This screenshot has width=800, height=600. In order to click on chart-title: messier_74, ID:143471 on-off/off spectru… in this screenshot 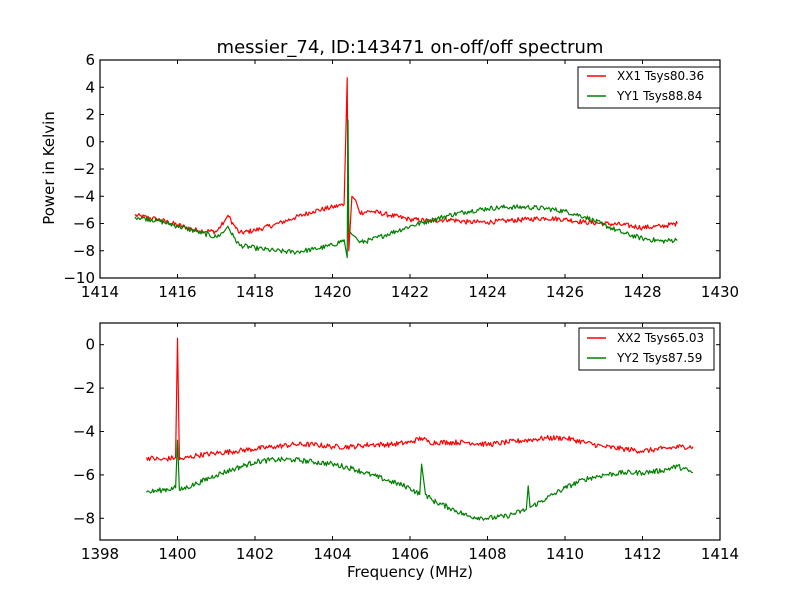, I will do `click(410, 47)`.